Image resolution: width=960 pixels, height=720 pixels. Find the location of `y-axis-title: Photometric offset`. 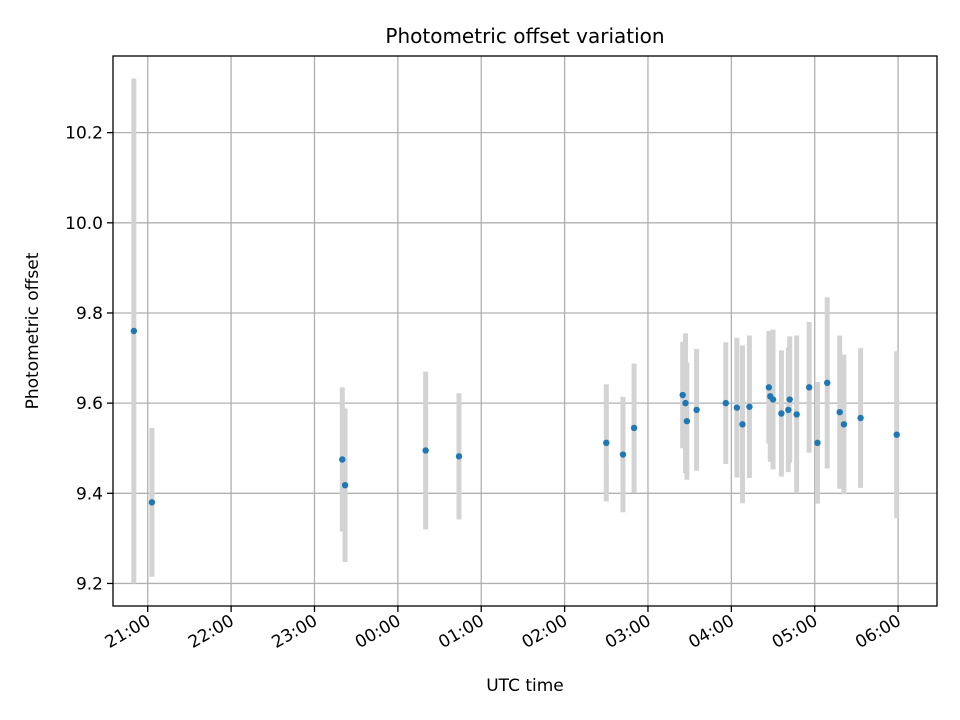

y-axis-title: Photometric offset is located at coordinates (33, 330).